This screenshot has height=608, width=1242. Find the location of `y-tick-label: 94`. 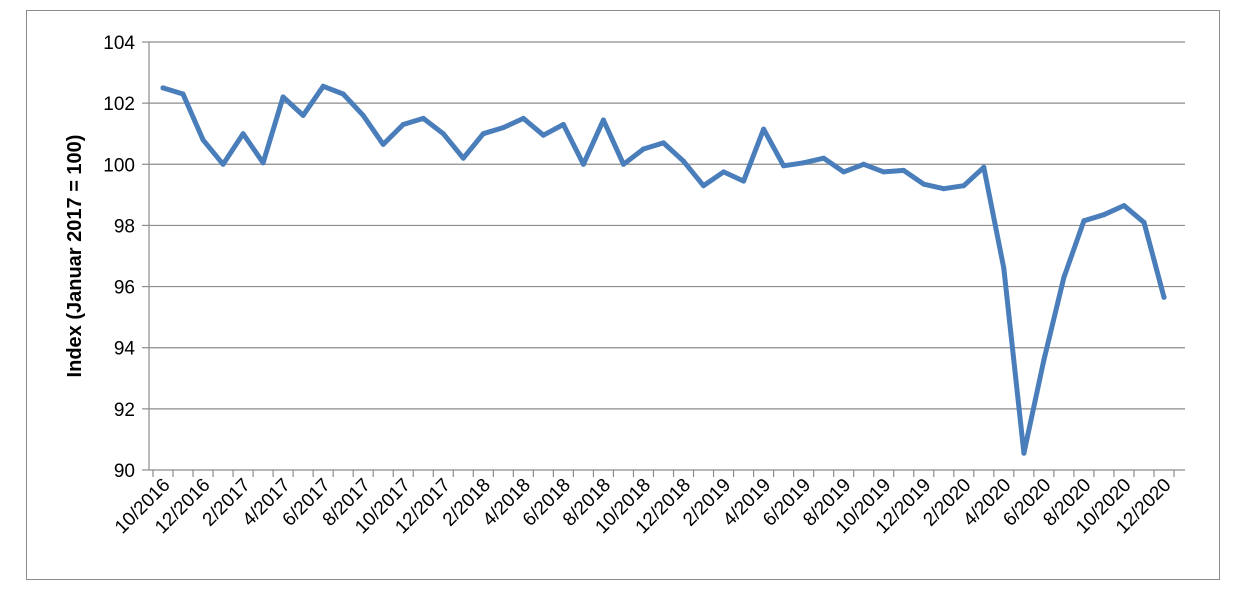

y-tick-label: 94 is located at coordinates (125, 349).